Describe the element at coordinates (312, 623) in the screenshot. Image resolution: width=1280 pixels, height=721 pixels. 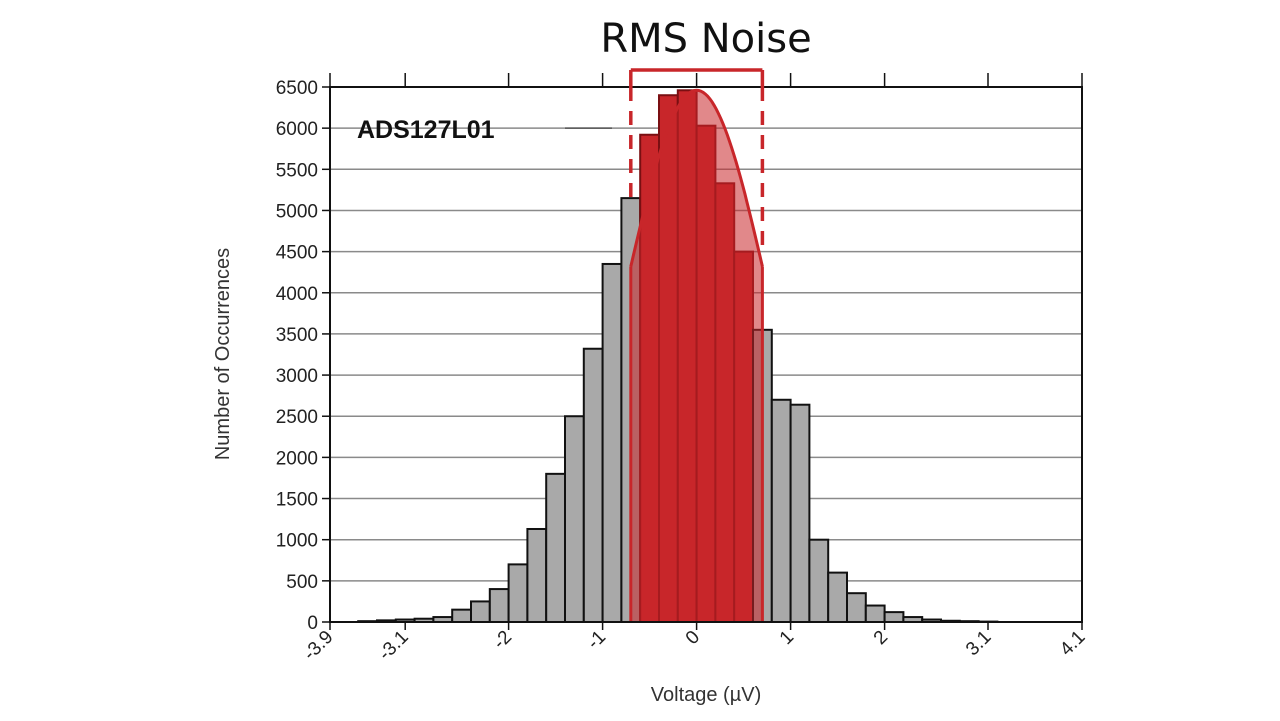
I see `y-tick-label: 0` at that location.